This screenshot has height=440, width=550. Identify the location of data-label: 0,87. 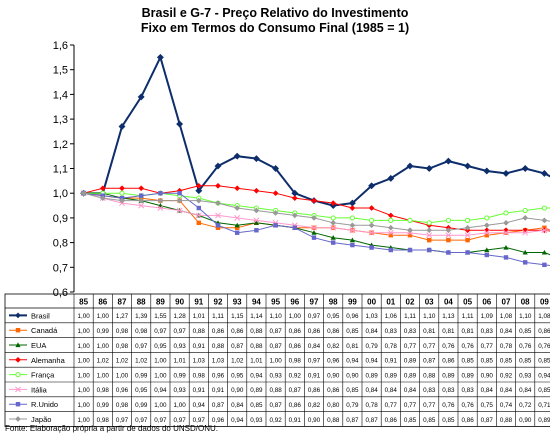
(295, 390).